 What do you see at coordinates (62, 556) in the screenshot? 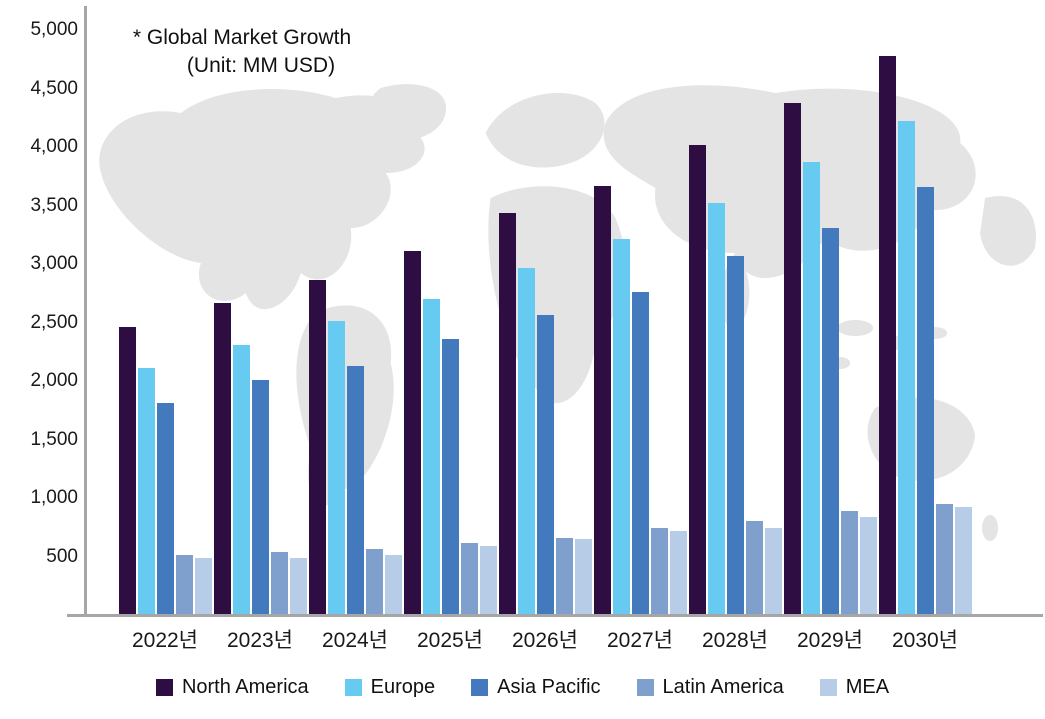
I see `y-tick-label: 500` at bounding box center [62, 556].